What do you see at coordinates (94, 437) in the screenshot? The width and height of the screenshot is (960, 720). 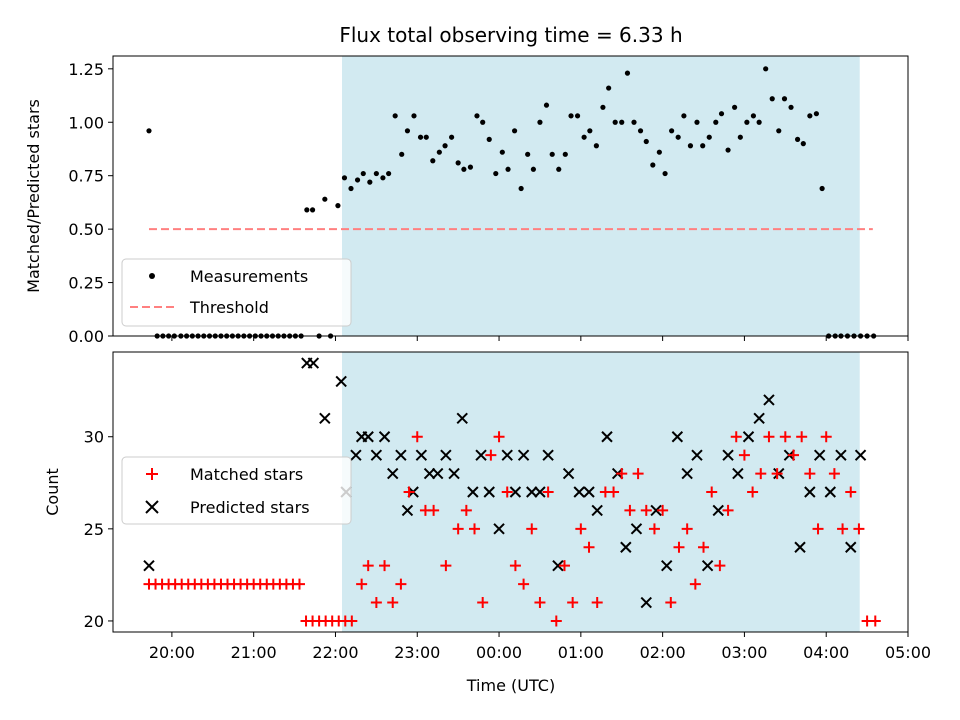 I see `y-tick-label: 30` at bounding box center [94, 437].